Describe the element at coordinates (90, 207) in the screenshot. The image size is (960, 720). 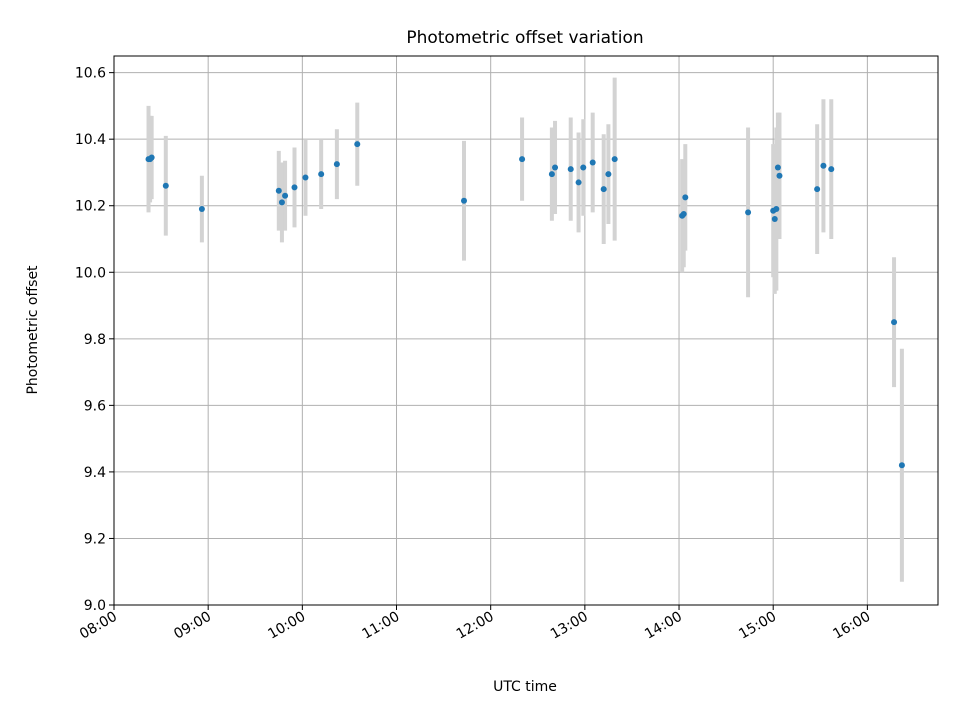
I see `y-tick-label: 10.2` at that location.